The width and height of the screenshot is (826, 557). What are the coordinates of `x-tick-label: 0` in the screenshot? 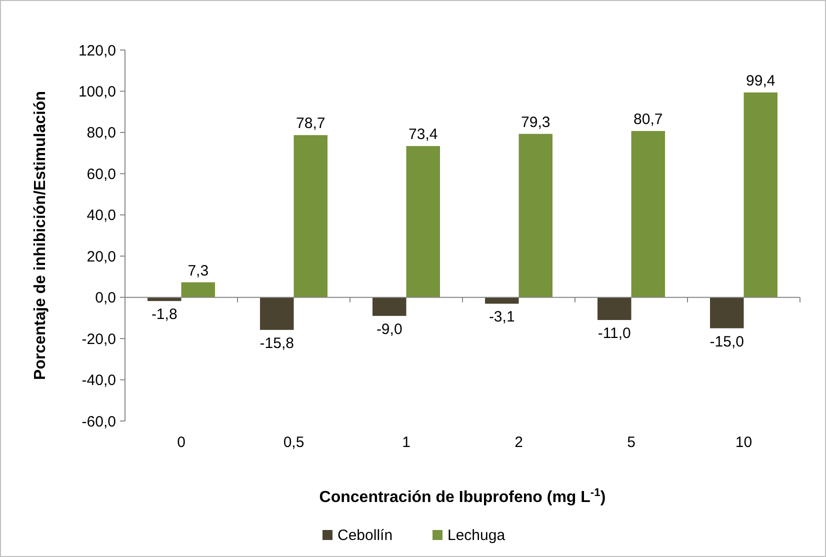 It's located at (181, 442).